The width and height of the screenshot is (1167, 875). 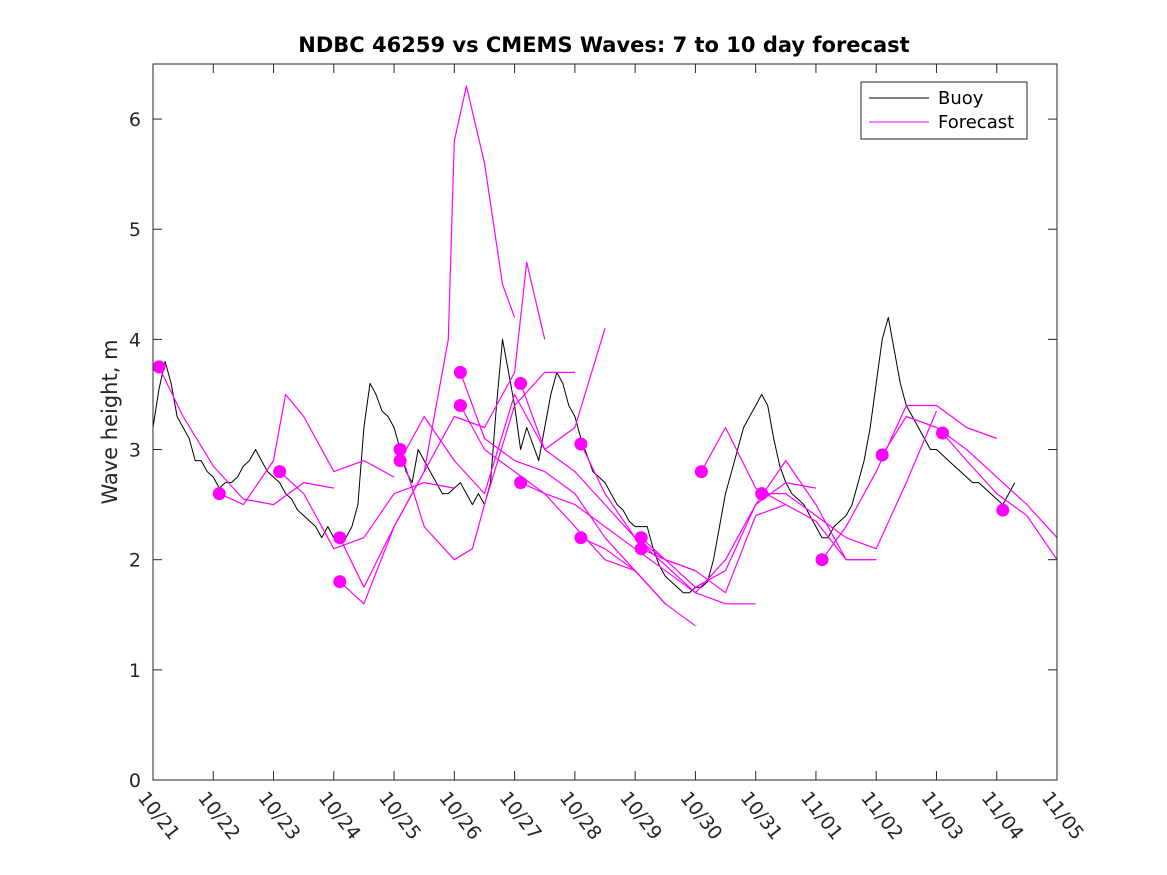 What do you see at coordinates (135, 671) in the screenshot?
I see `y-tick-label: 1` at bounding box center [135, 671].